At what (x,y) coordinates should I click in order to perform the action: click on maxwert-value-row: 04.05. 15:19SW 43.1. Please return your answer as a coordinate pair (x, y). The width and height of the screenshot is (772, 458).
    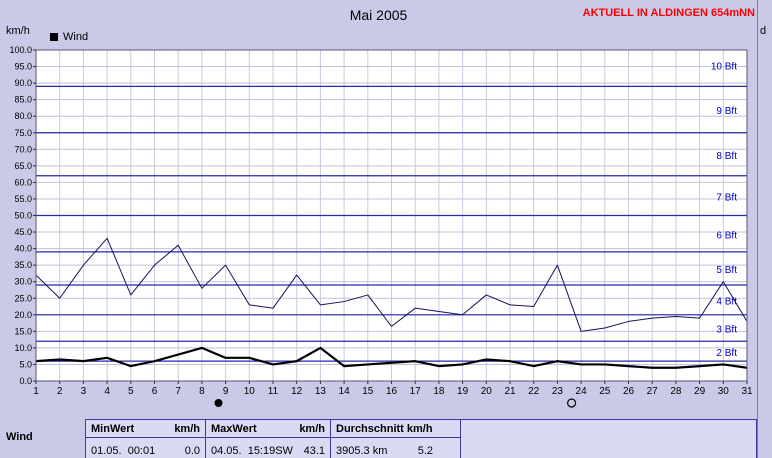
    Looking at the image, I should click on (268, 448).